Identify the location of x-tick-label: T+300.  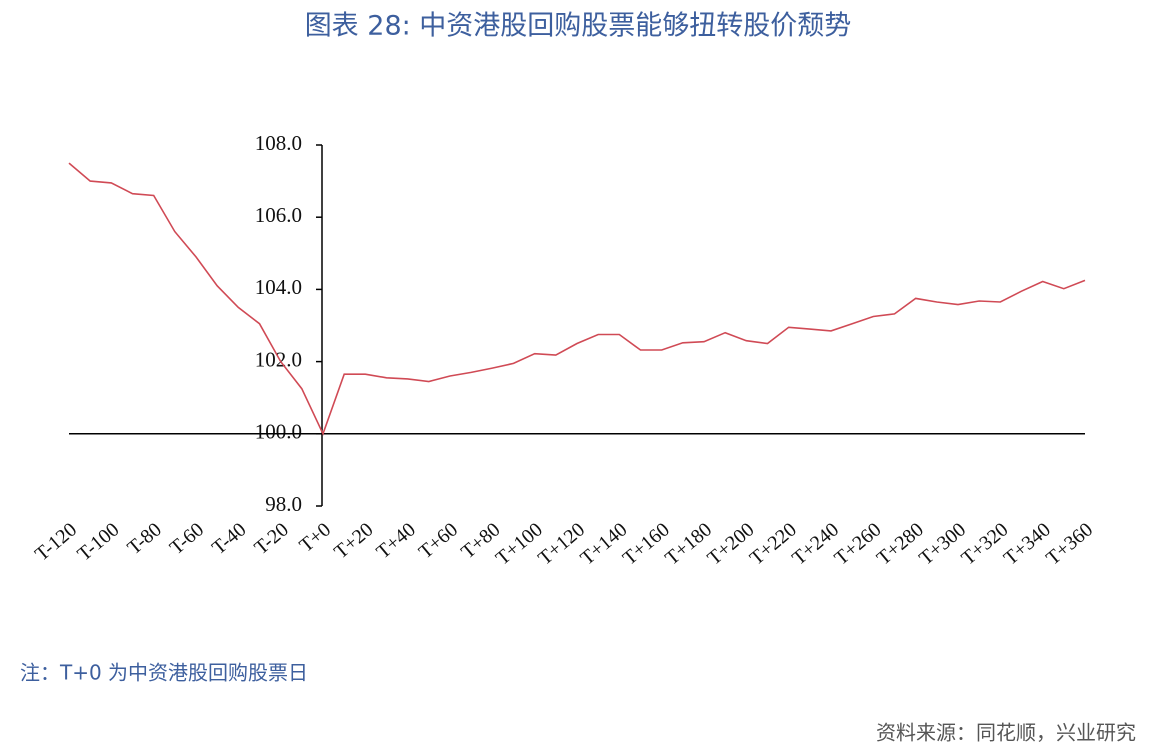
(942, 543).